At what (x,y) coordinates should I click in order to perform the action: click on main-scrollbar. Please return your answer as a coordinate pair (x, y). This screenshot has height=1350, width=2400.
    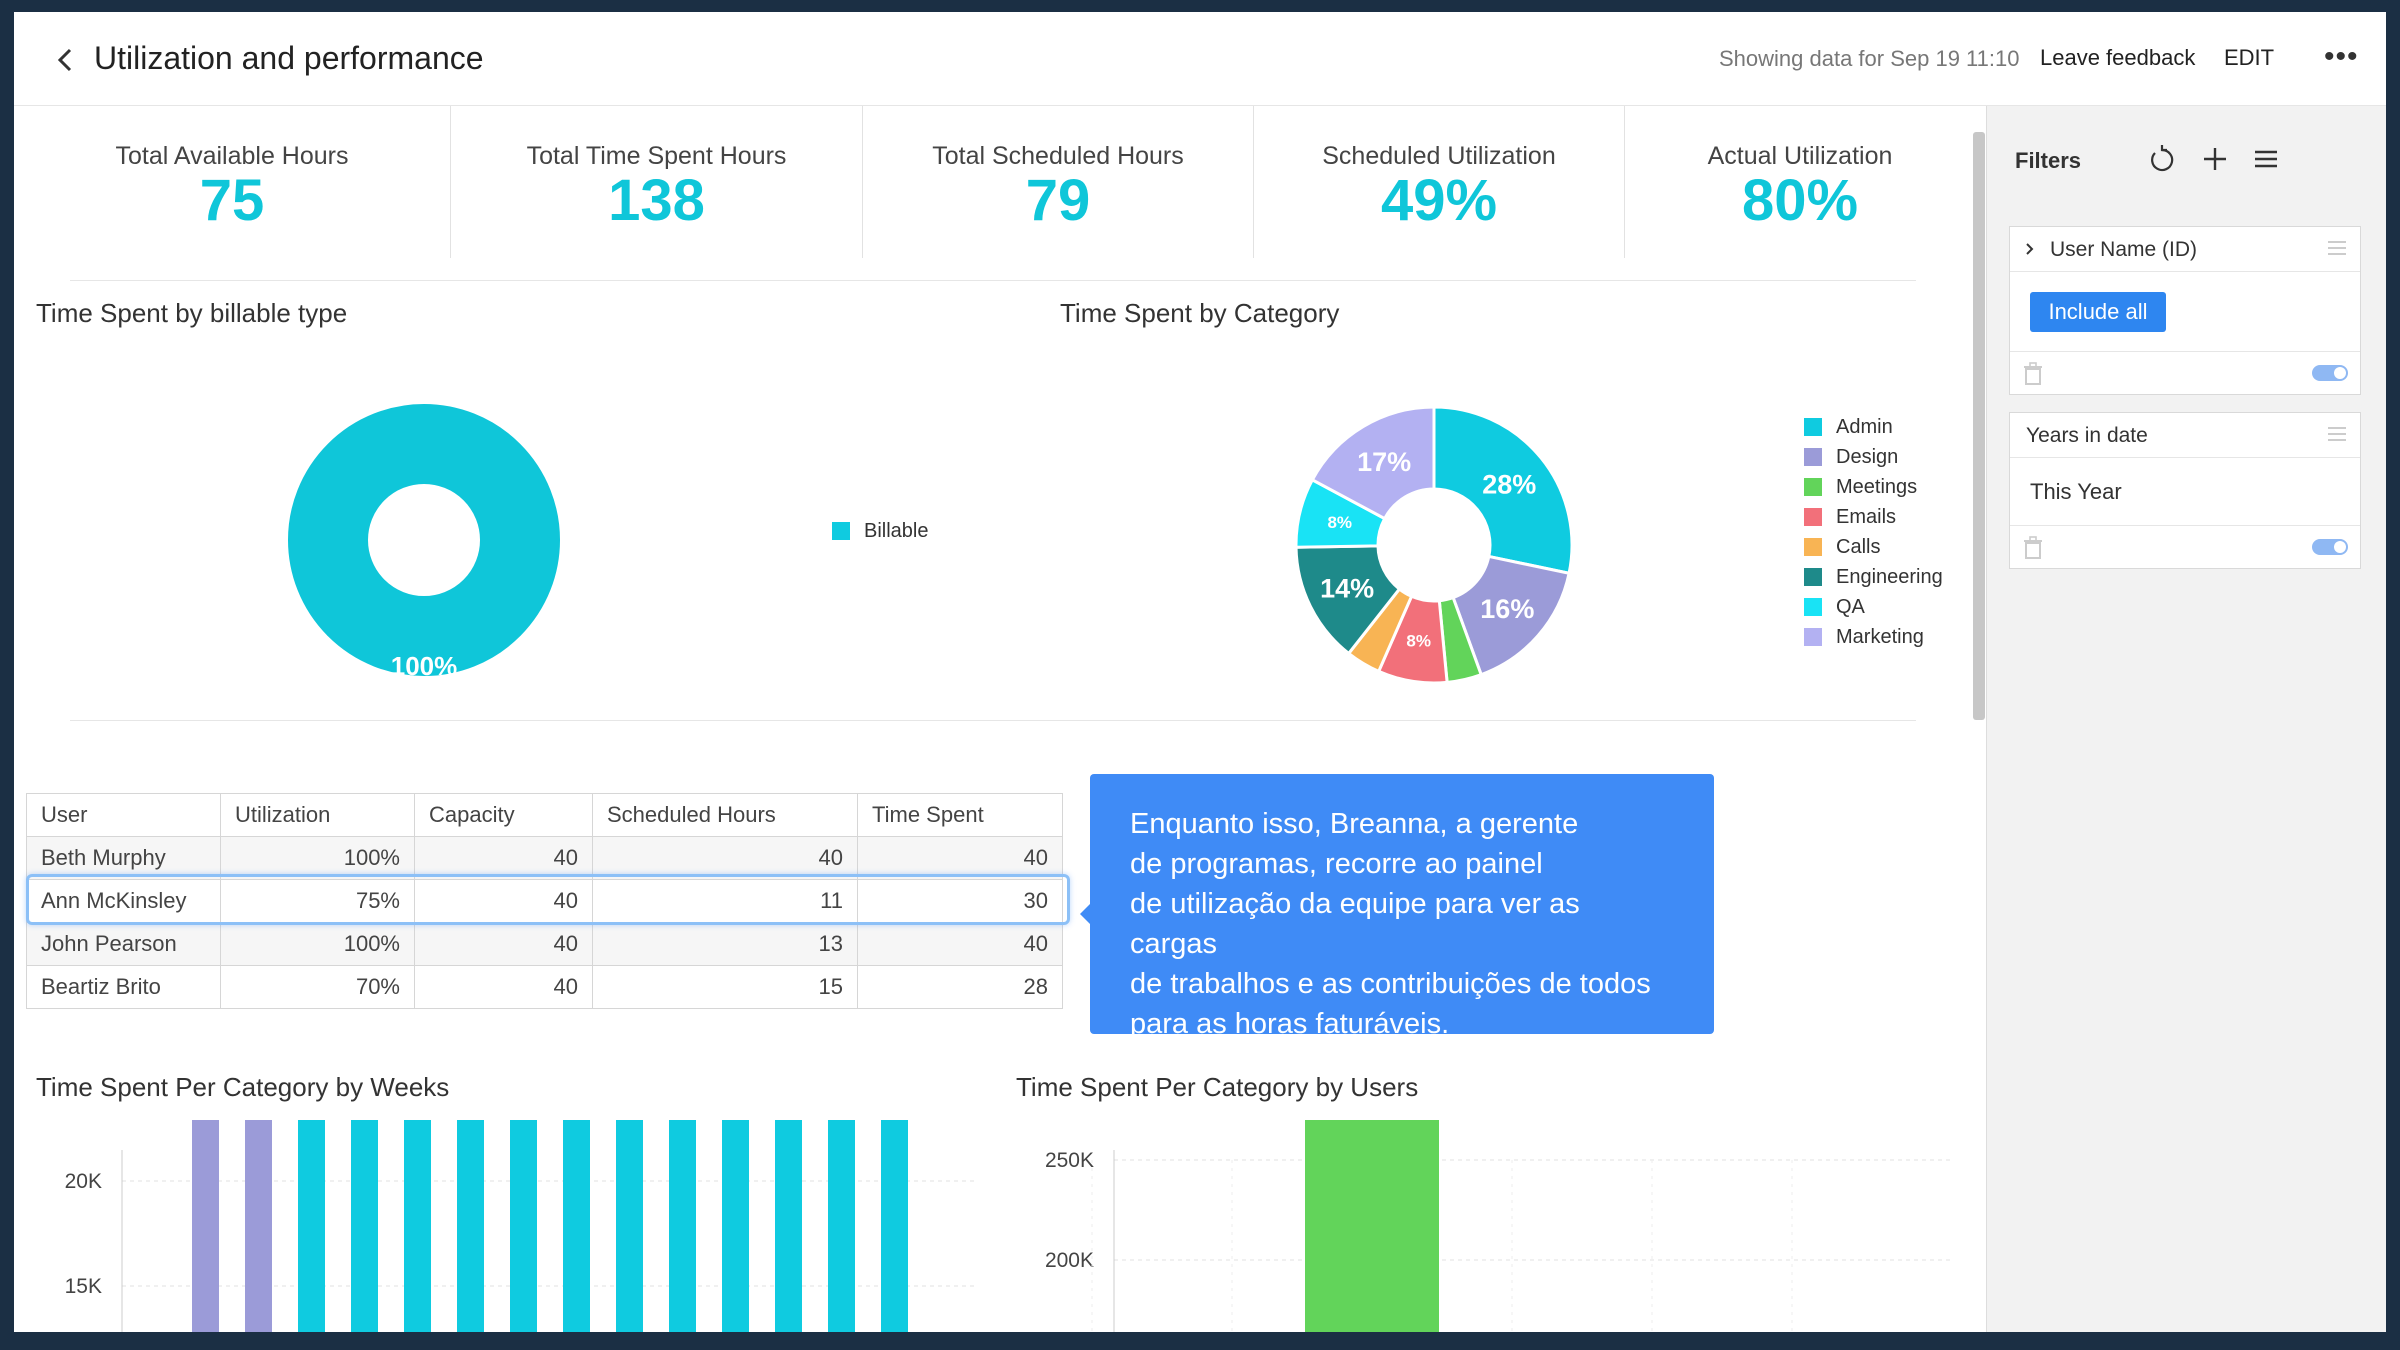
    Looking at the image, I should click on (1979, 426).